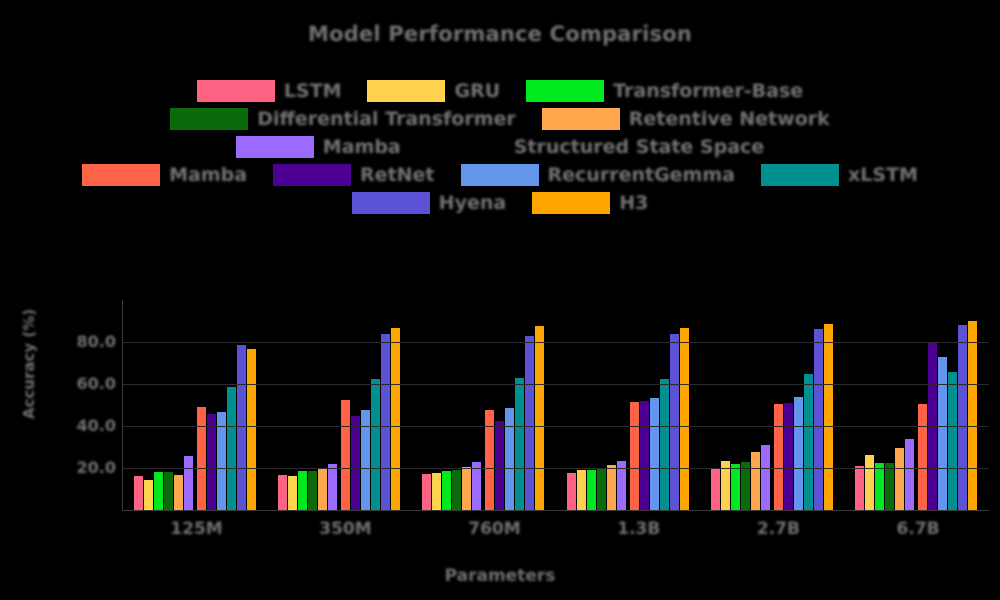  I want to click on legend-item: Hyena, so click(429, 203).